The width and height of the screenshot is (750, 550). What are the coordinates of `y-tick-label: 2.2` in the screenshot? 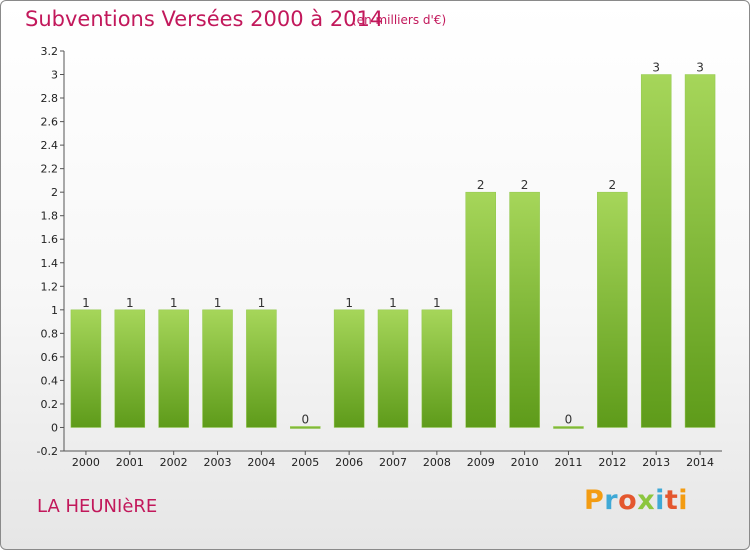 It's located at (50, 169).